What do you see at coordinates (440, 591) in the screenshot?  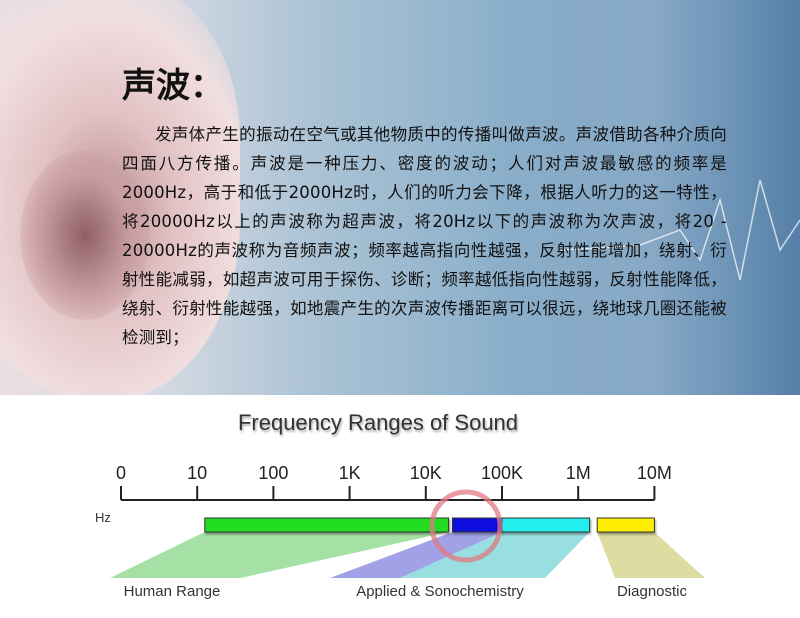 I see `range-label: Applied & Sonochemistry` at bounding box center [440, 591].